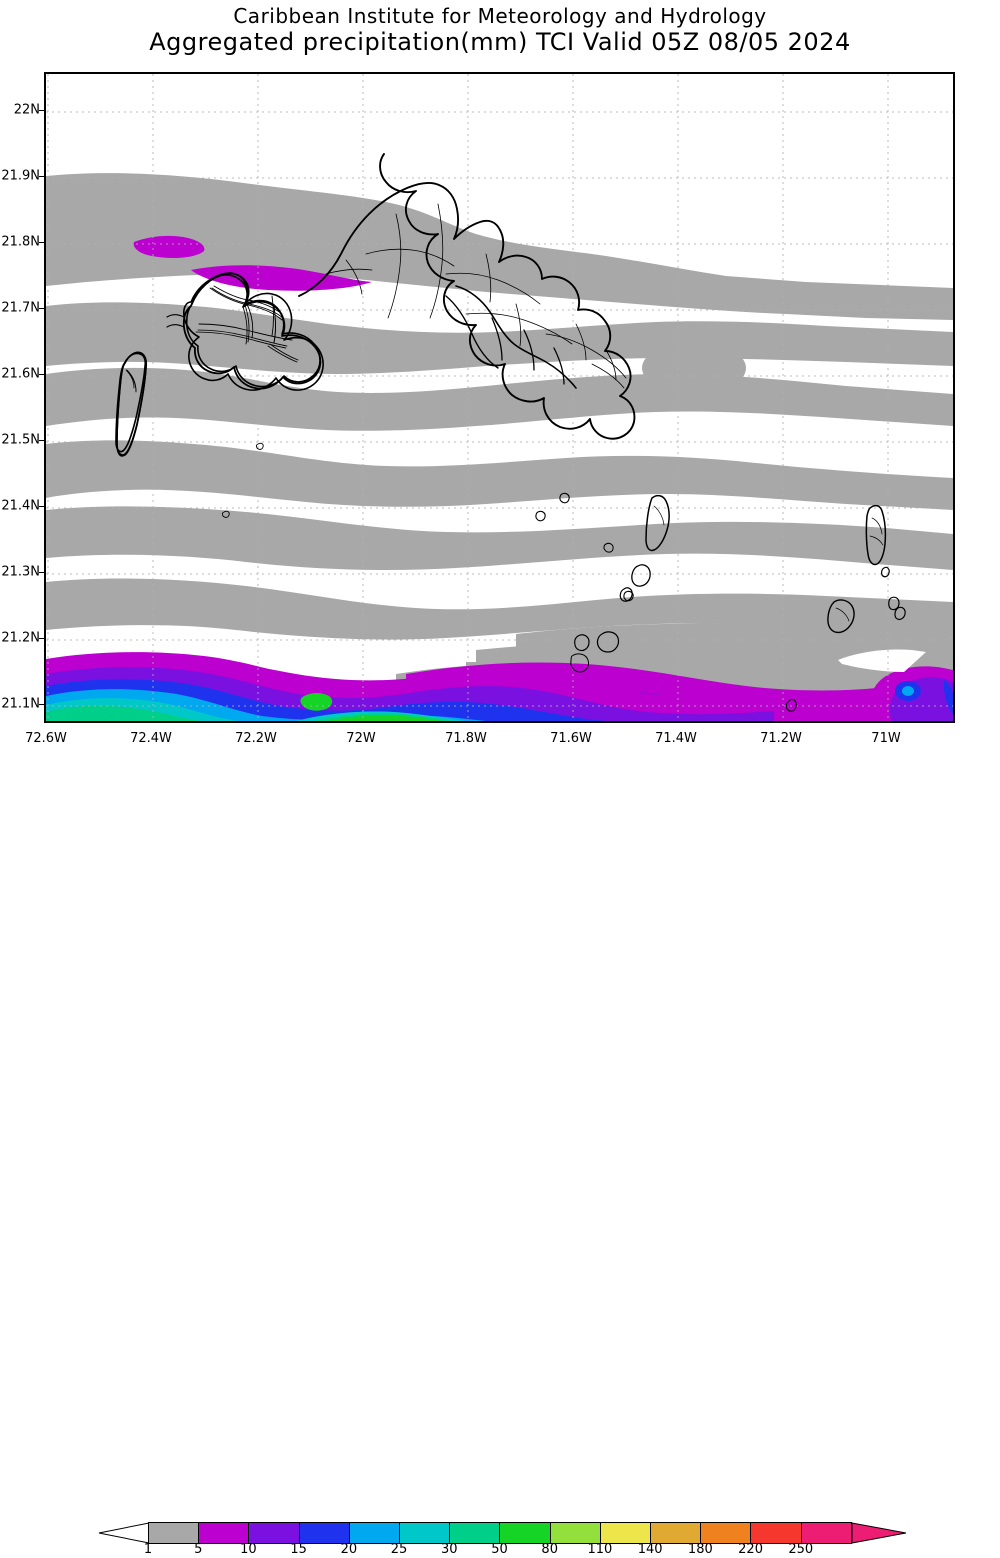 This screenshot has height=1558, width=1000. I want to click on colorbar-tick-label: 80, so click(549, 1549).